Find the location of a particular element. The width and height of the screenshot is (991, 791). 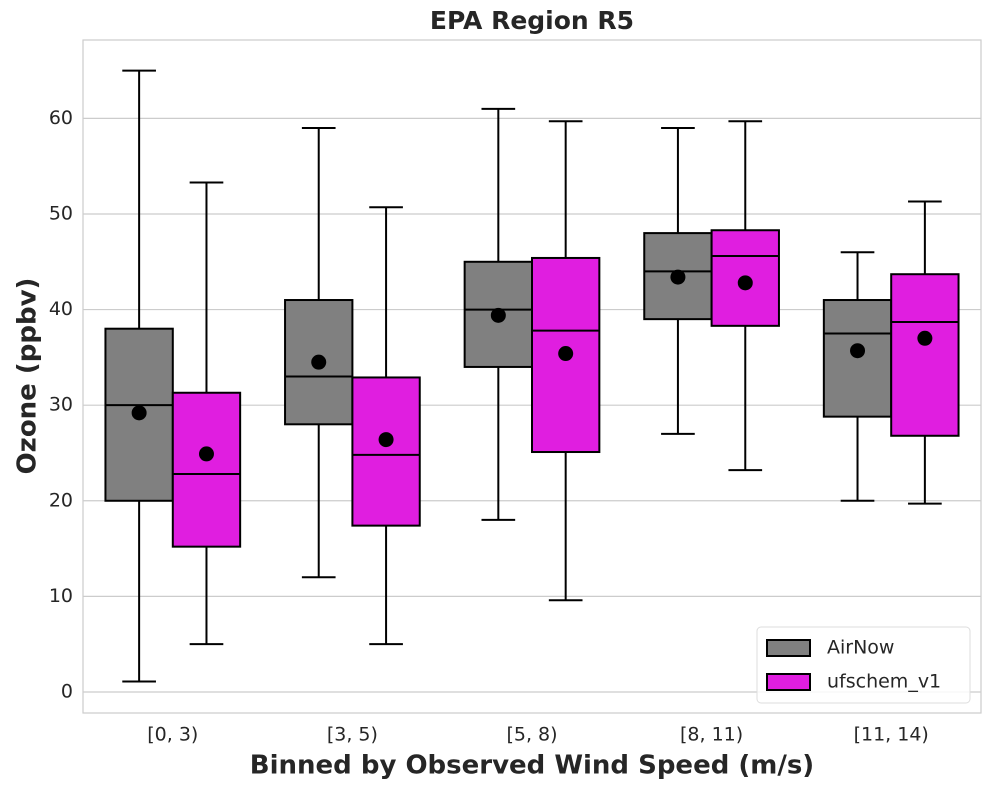

x-tick-label: [8, 11) is located at coordinates (711, 735).